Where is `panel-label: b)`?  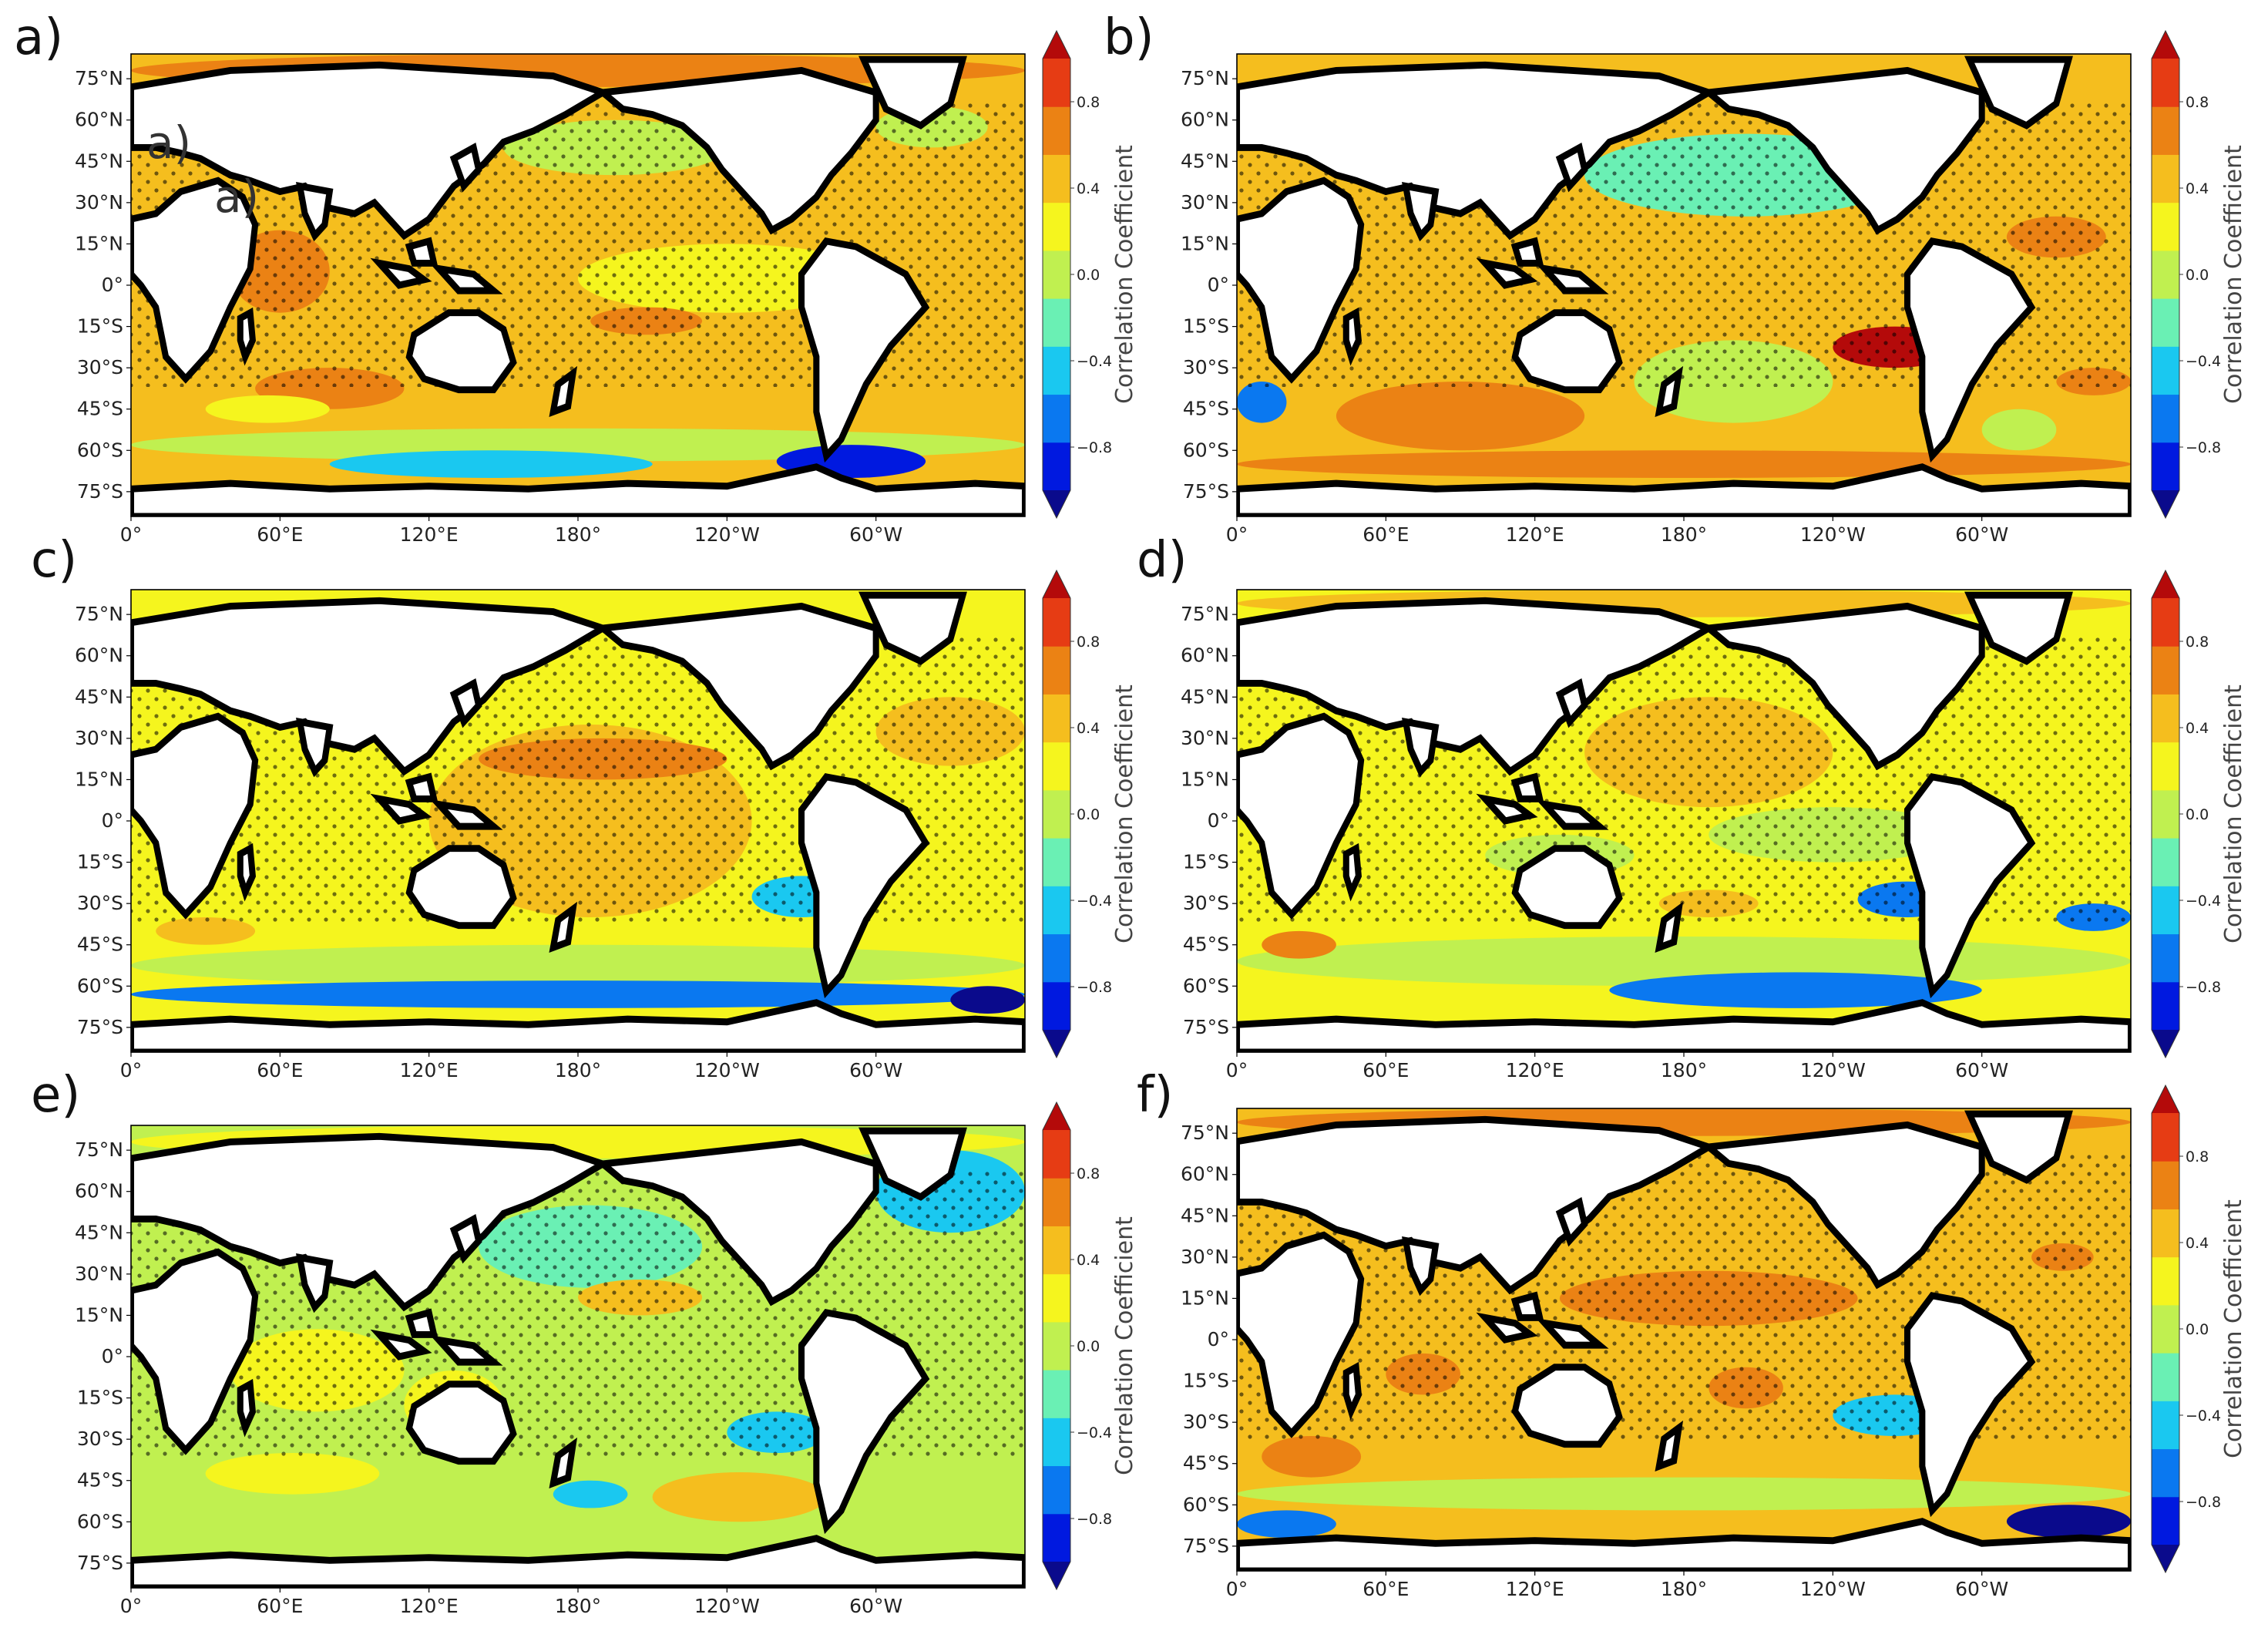
panel-label: b) is located at coordinates (1129, 37).